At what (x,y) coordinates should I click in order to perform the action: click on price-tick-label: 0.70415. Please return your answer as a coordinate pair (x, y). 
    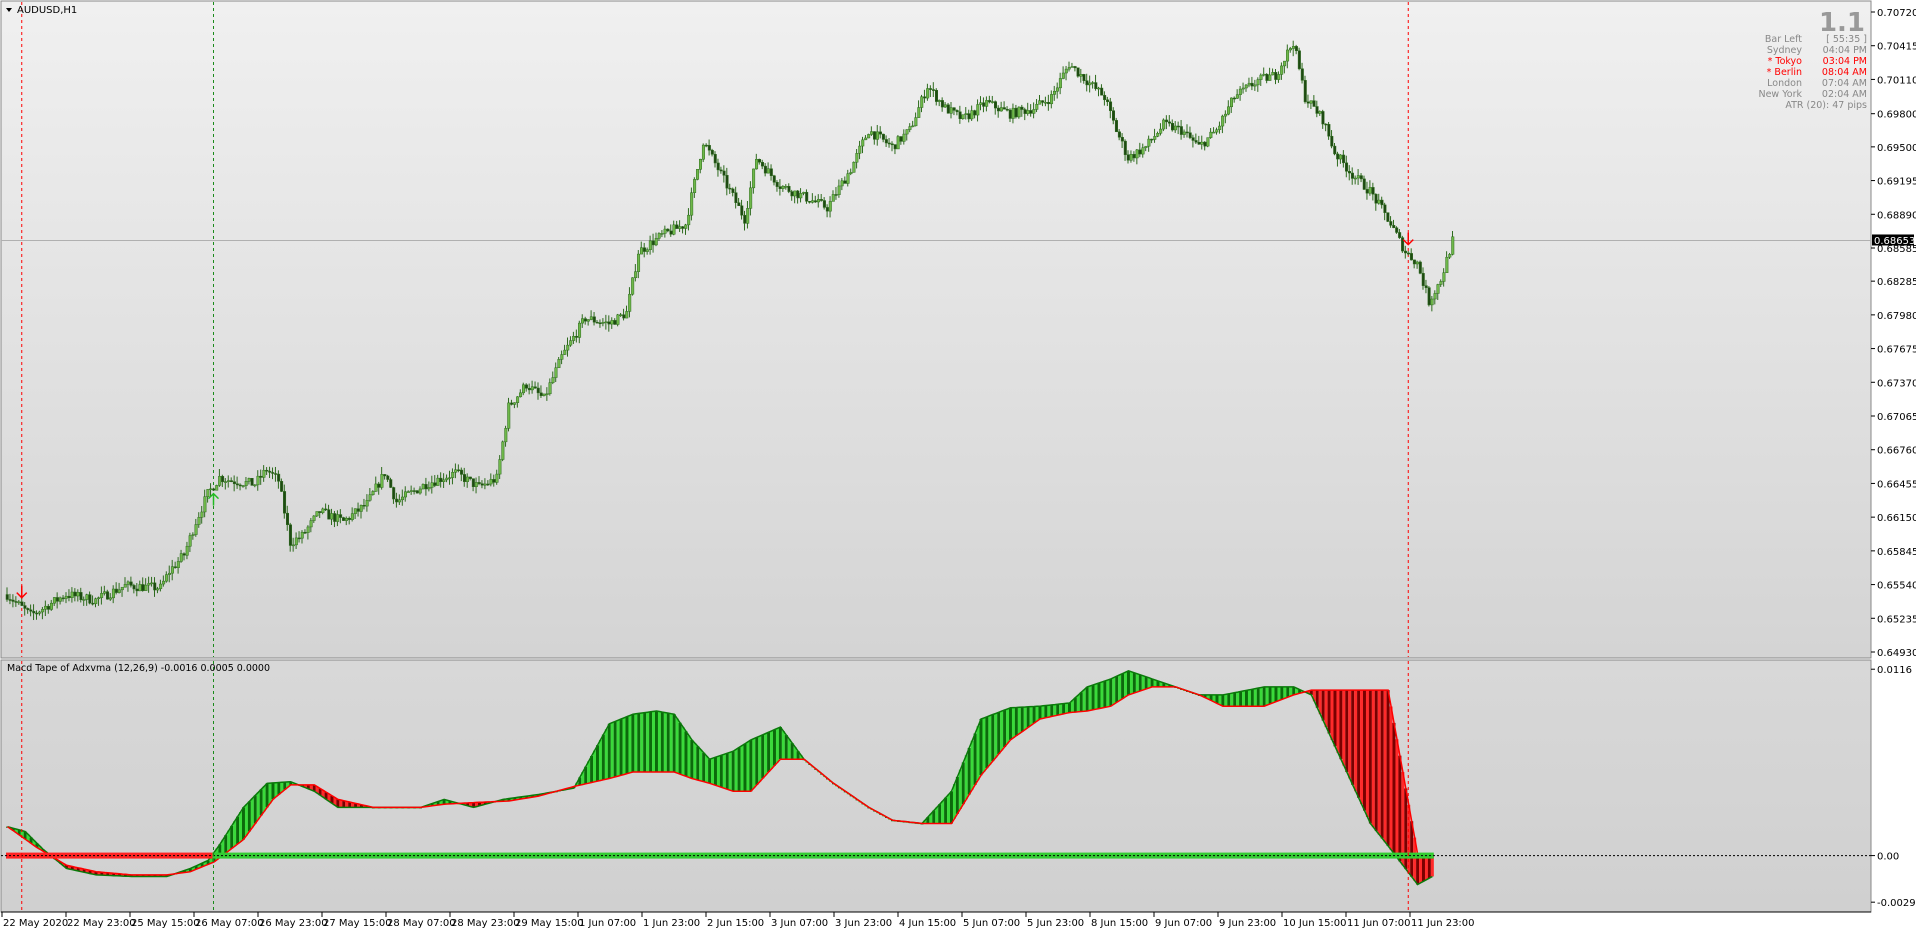
    Looking at the image, I should click on (1896, 47).